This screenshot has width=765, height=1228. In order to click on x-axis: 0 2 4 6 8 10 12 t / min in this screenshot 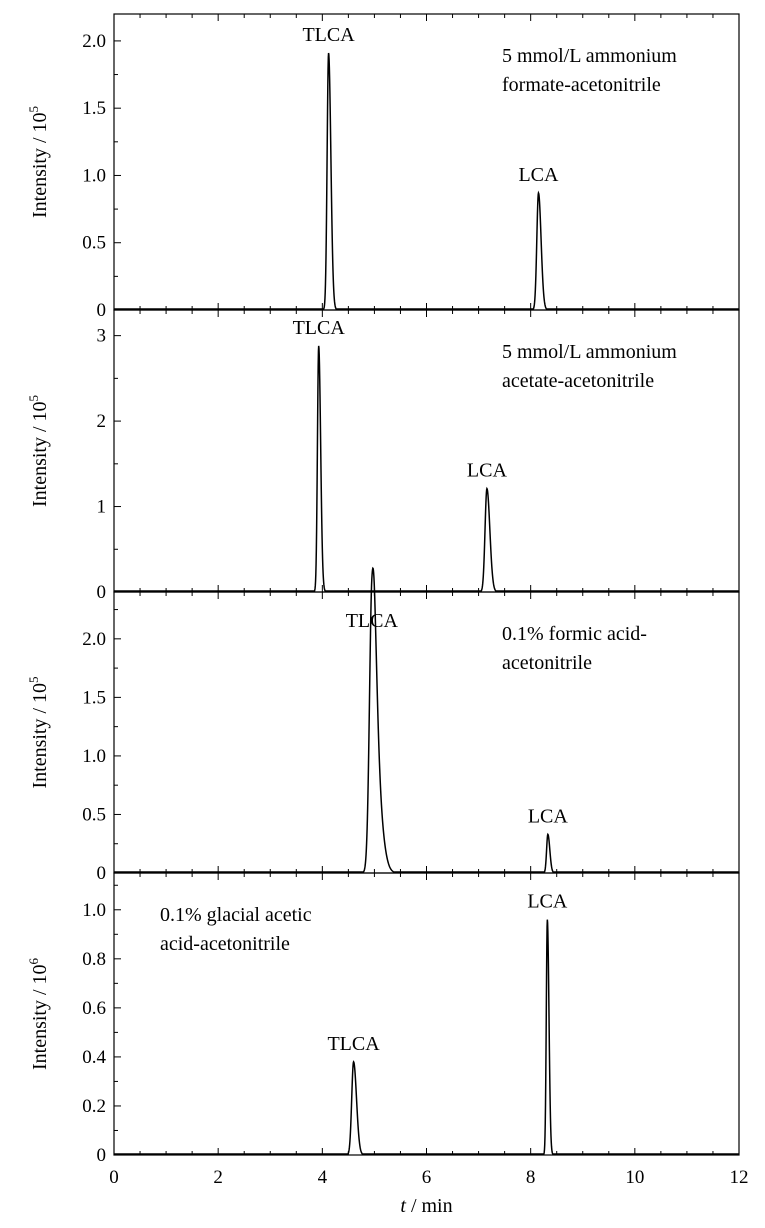, I will do `click(428, 1192)`.